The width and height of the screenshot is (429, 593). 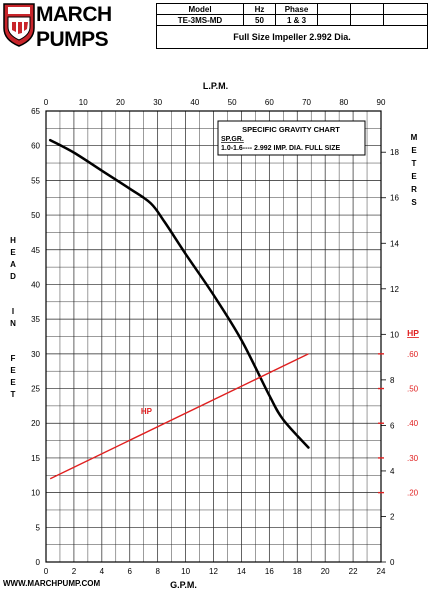 I want to click on hp-curve, so click(x=179, y=416).